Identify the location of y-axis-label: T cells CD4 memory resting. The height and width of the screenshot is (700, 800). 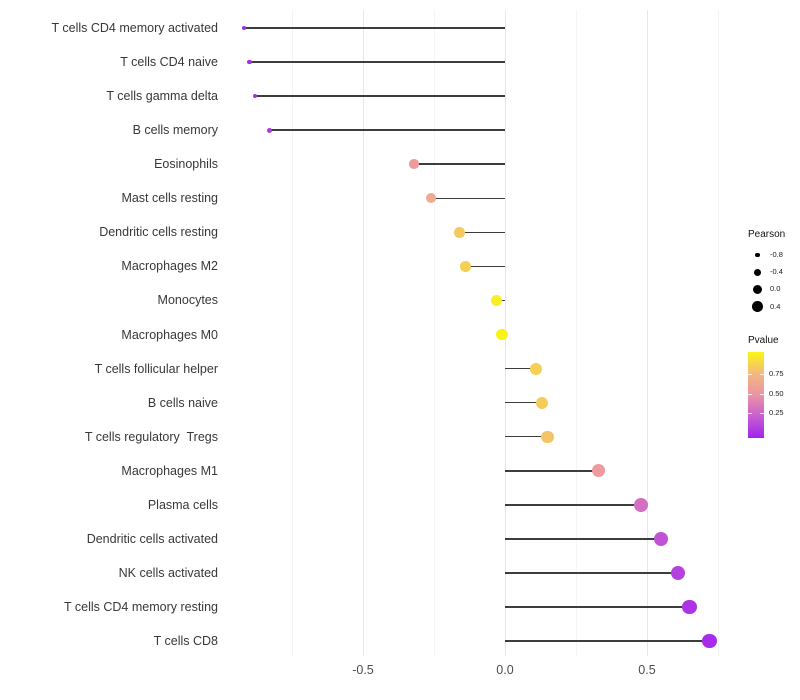
(141, 607).